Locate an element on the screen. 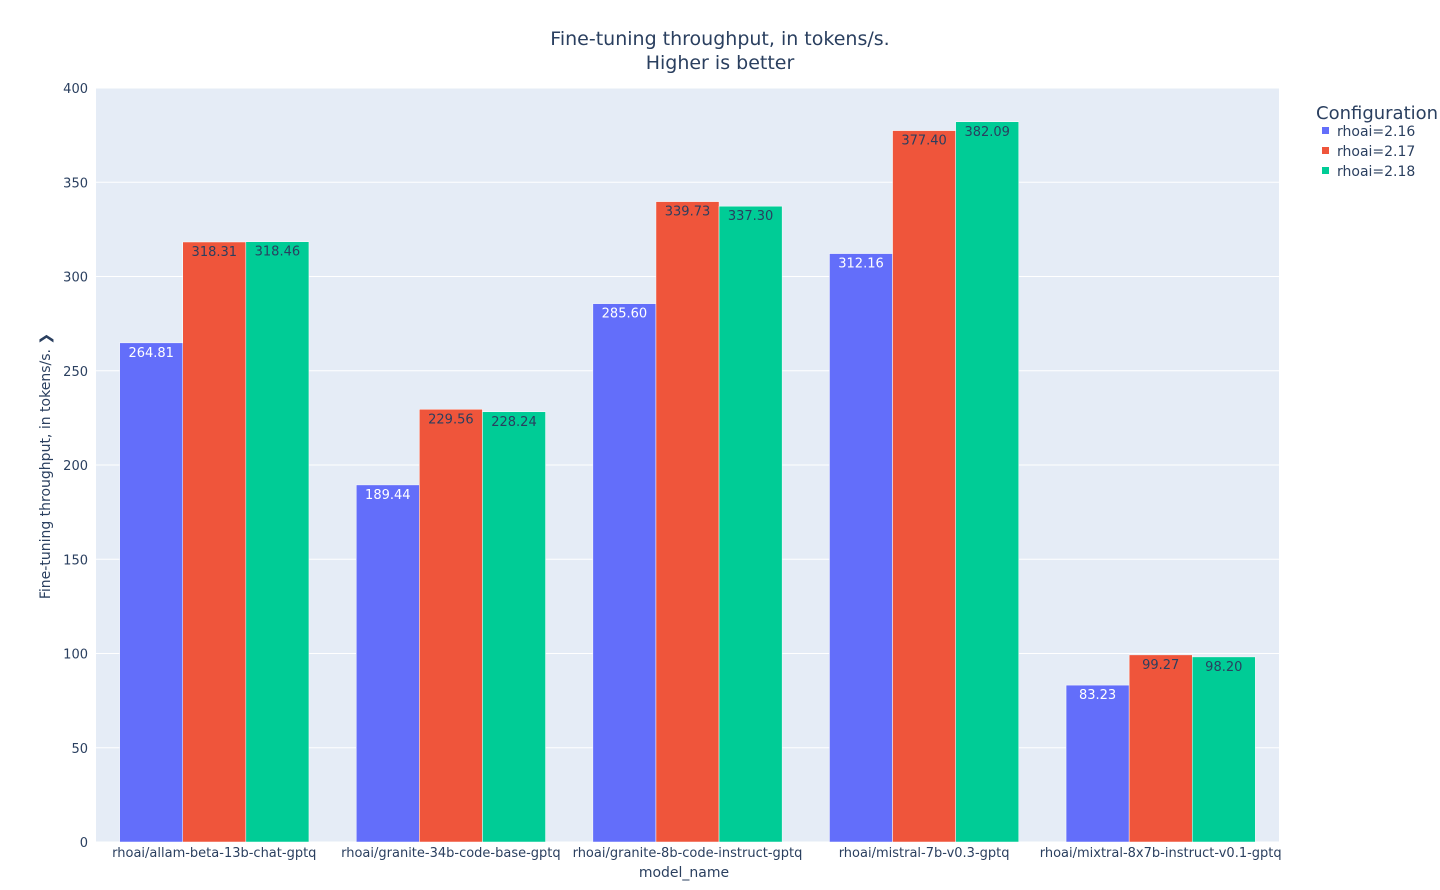  bar-value-label: 339.73 is located at coordinates (688, 212).